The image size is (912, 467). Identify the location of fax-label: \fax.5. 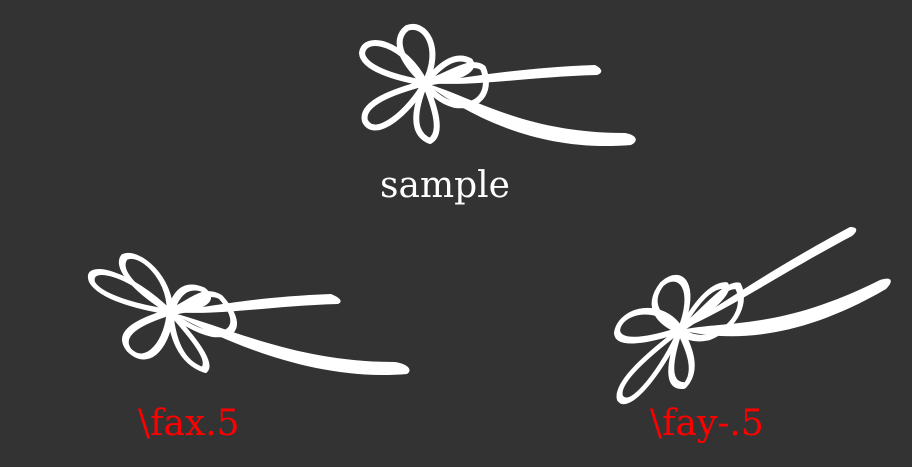
(189, 423).